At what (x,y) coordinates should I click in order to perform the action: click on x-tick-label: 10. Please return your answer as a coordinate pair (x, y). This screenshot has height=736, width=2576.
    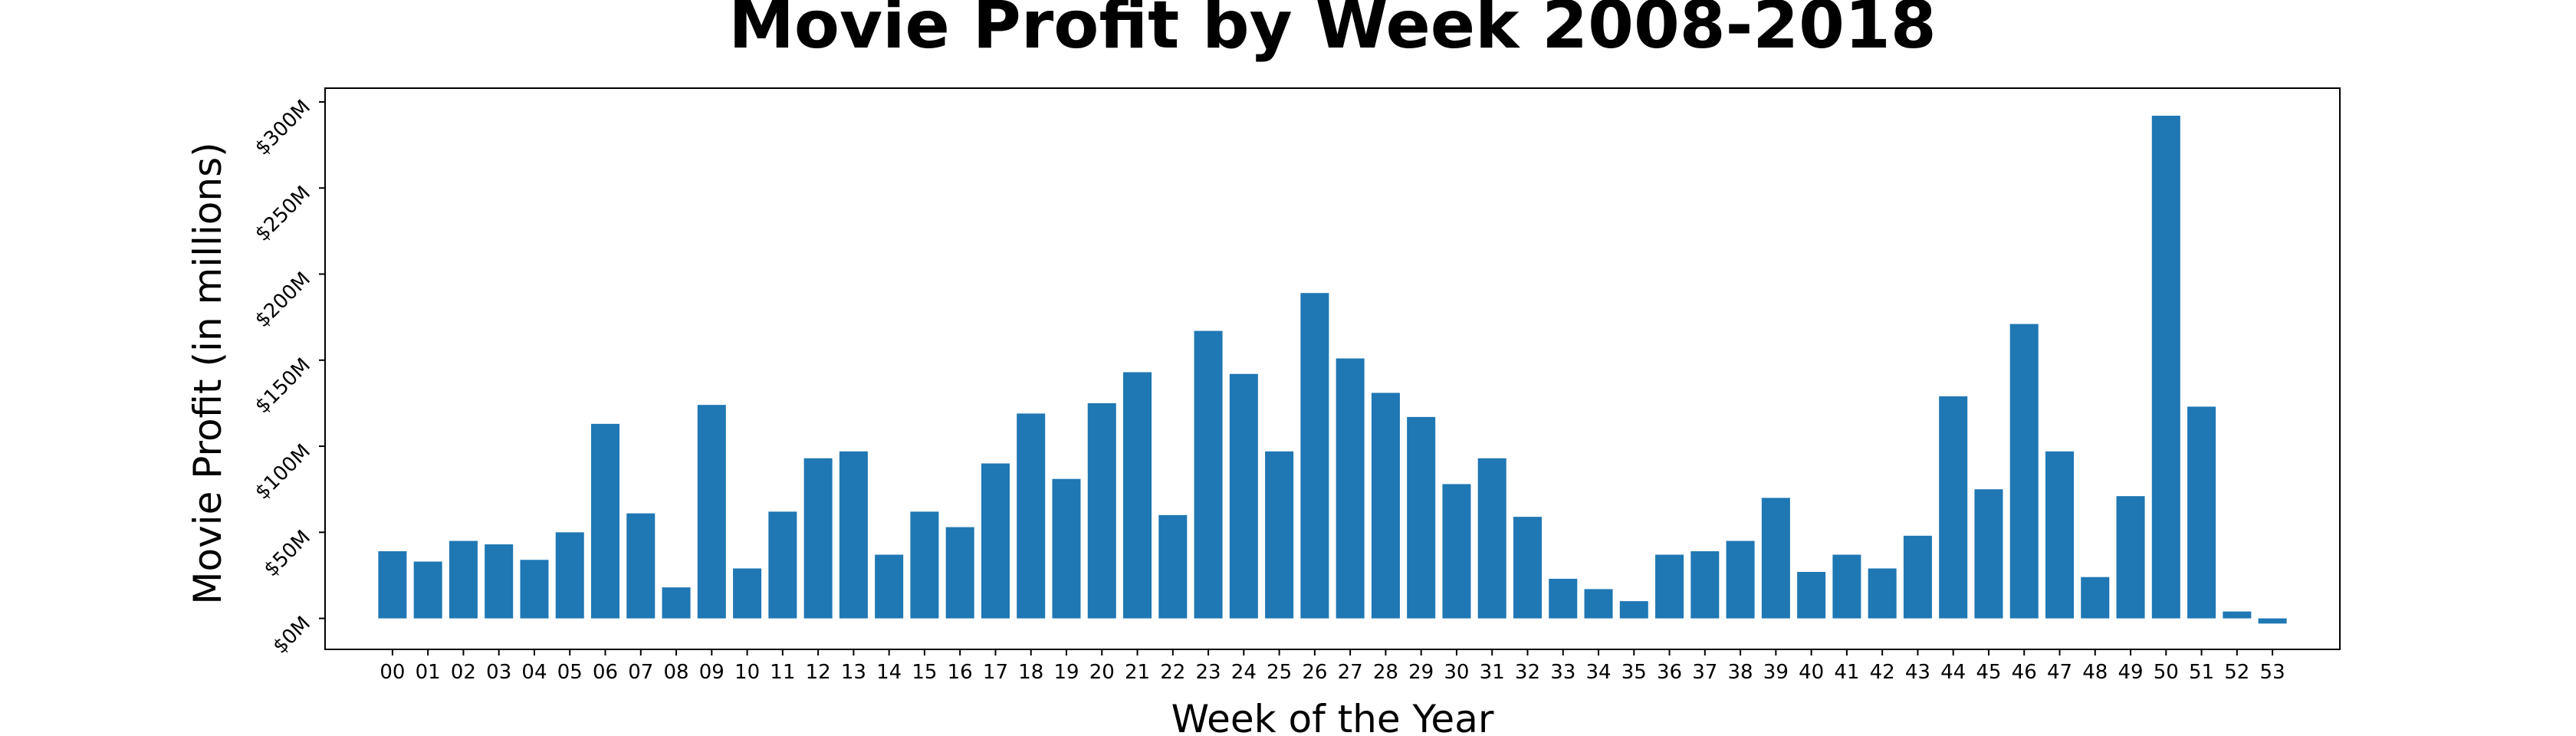
    Looking at the image, I should click on (747, 672).